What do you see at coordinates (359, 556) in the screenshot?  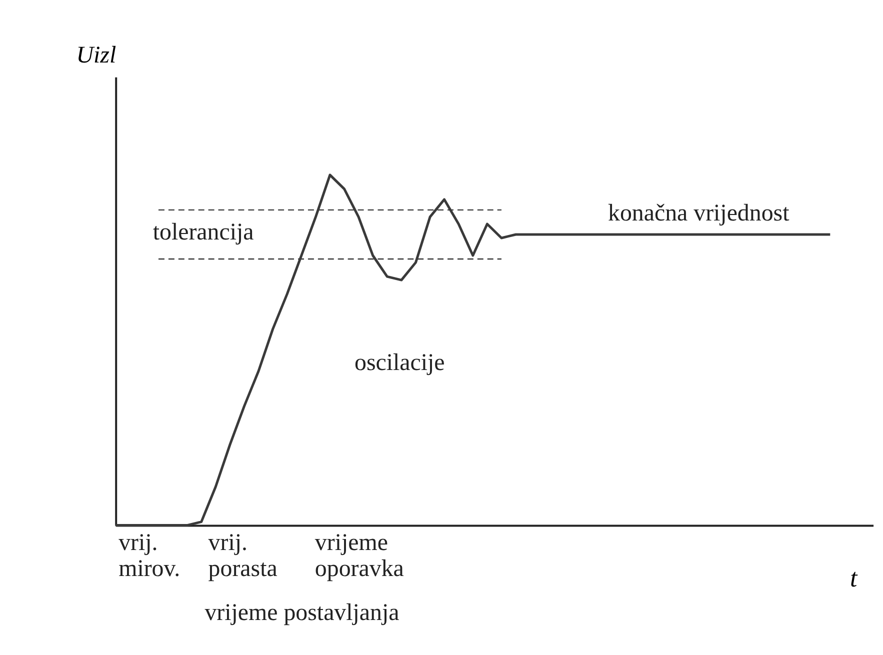 I see `text: vrijeme oporavka` at bounding box center [359, 556].